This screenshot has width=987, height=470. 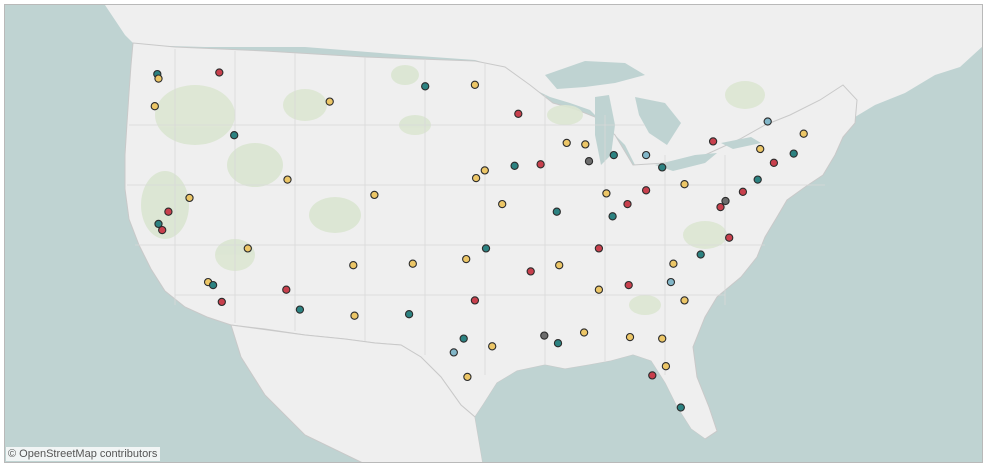 What do you see at coordinates (658, 121) in the screenshot?
I see `lake-huron` at bounding box center [658, 121].